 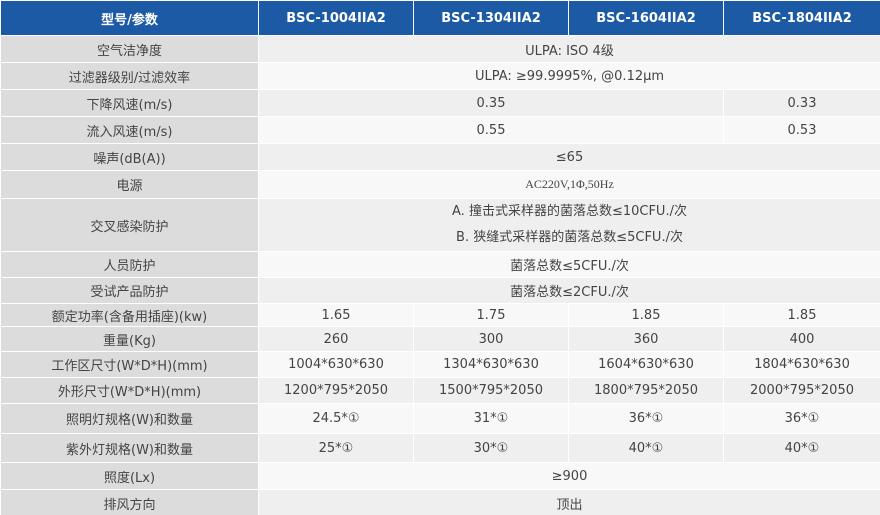 What do you see at coordinates (129, 49) in the screenshot?
I see `row-label: 空气洁净度` at bounding box center [129, 49].